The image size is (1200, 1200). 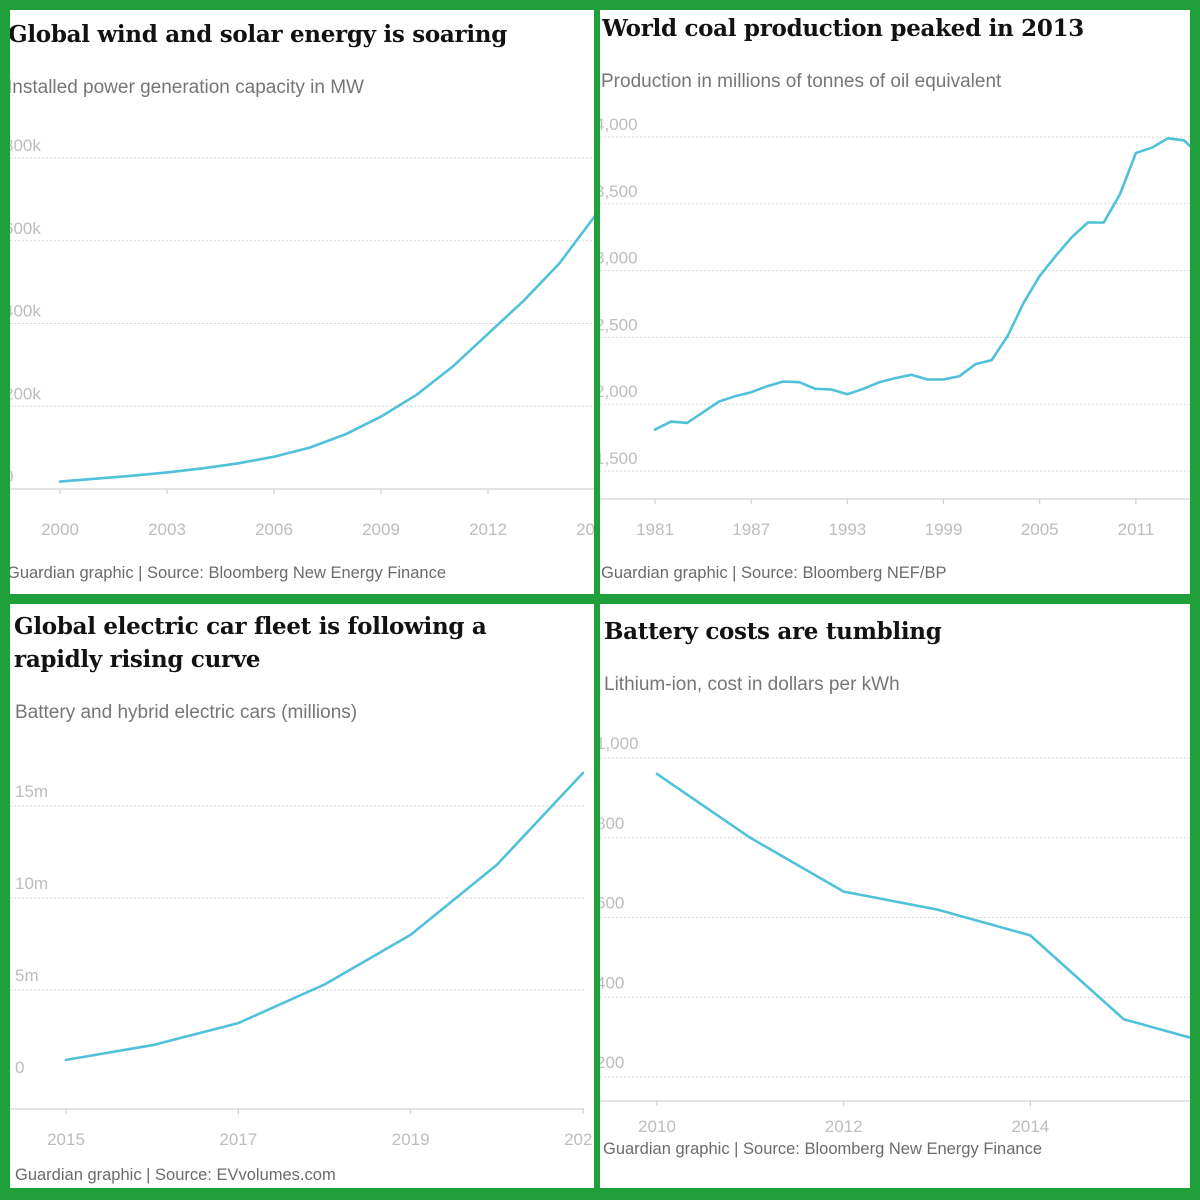 I want to click on y-tick-label: 400, so click(x=612, y=982).